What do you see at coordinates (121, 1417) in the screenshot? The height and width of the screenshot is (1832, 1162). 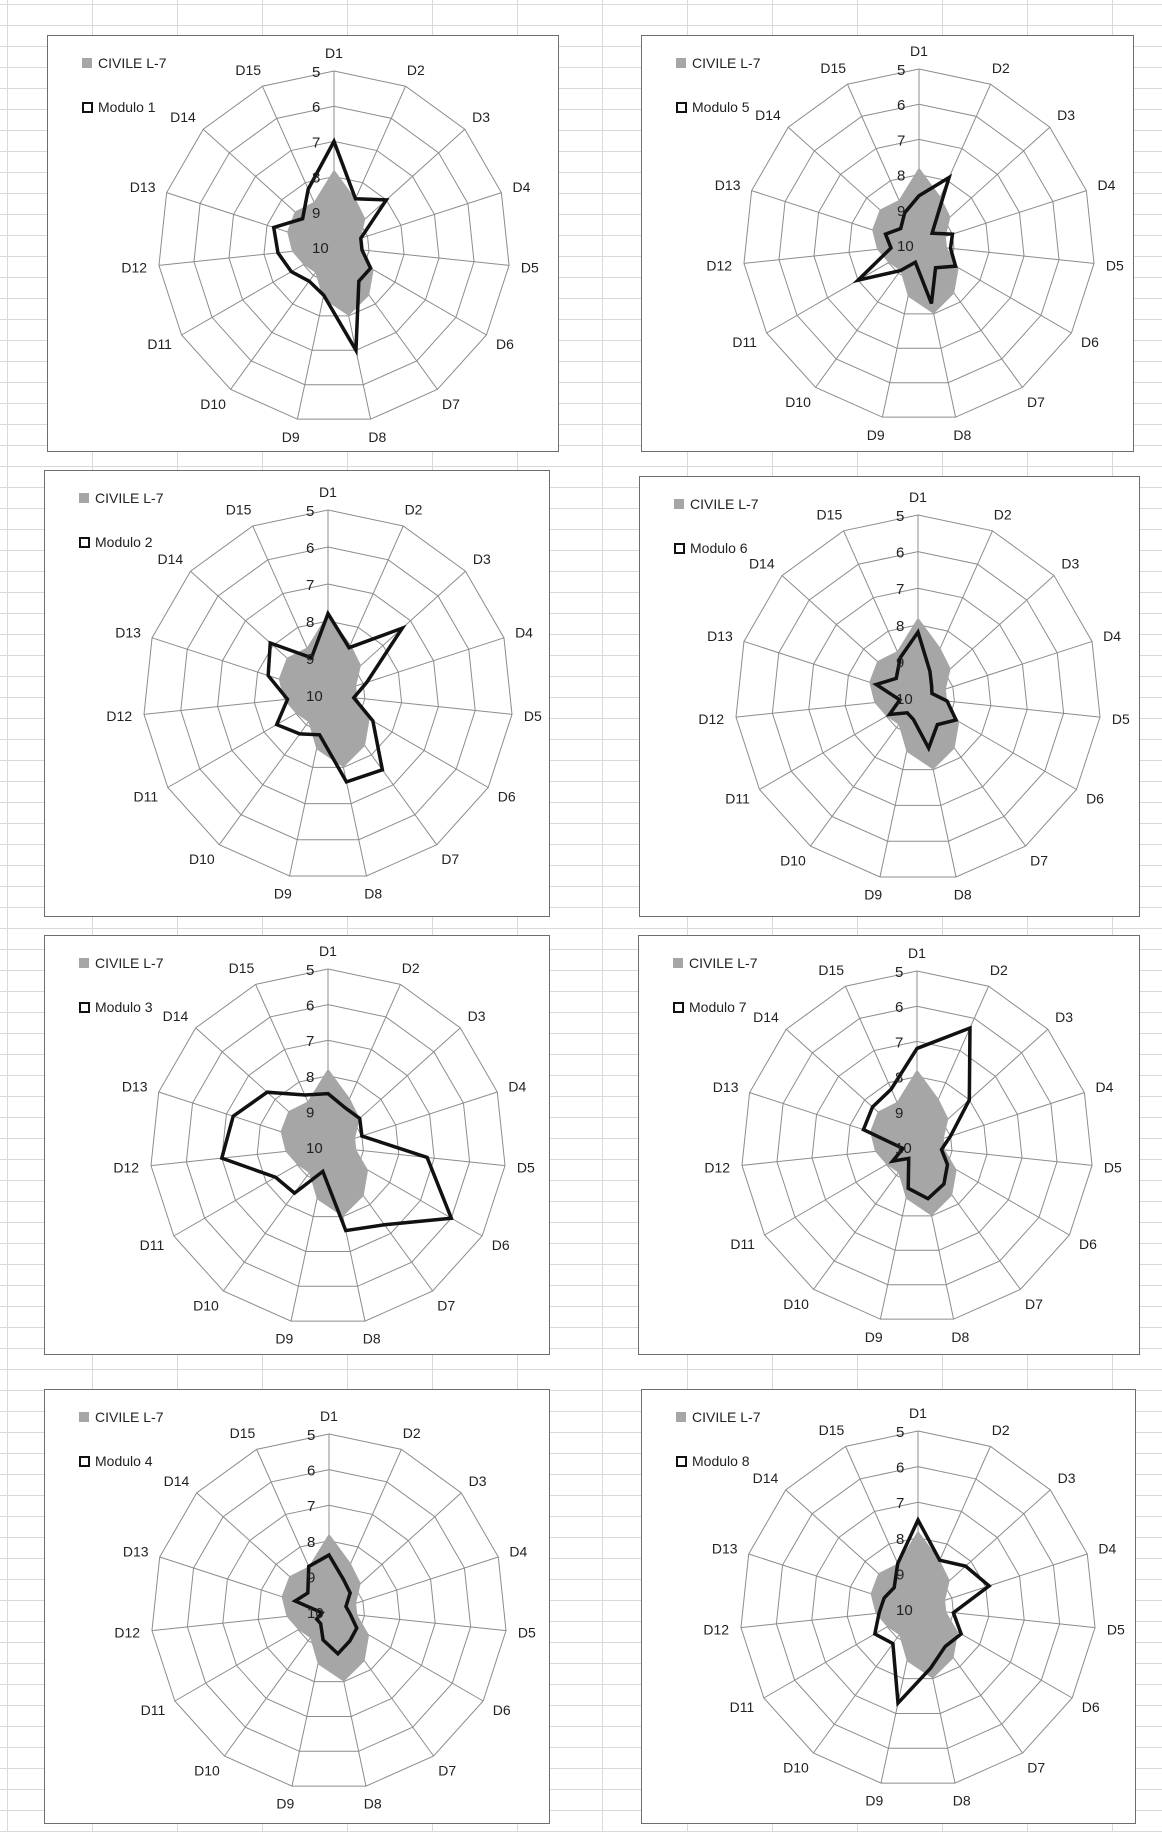 I see `legend-item: CIVILE L-7` at bounding box center [121, 1417].